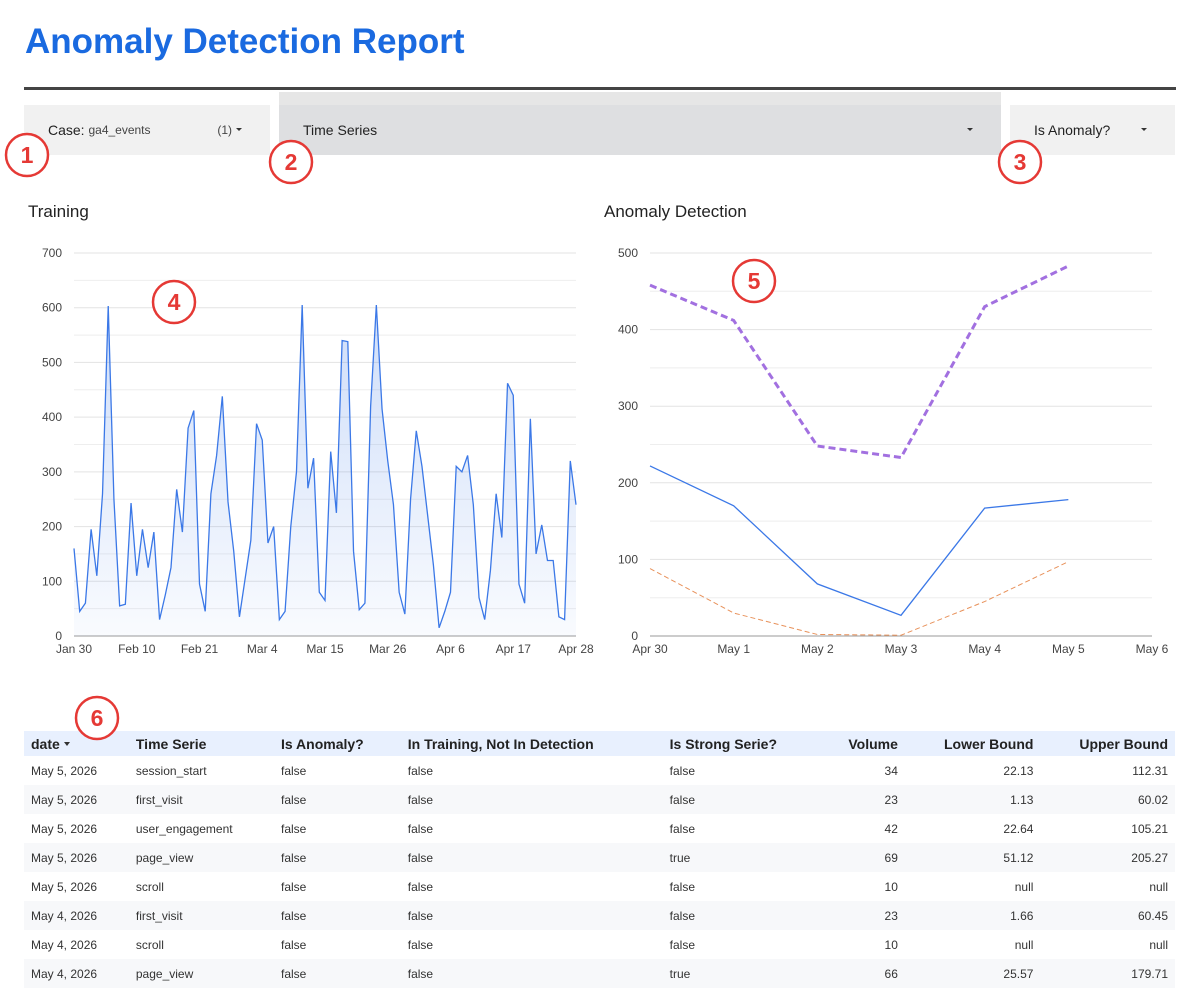 The width and height of the screenshot is (1198, 991). What do you see at coordinates (901, 649) in the screenshot?
I see `x-tick-label: May 3` at bounding box center [901, 649].